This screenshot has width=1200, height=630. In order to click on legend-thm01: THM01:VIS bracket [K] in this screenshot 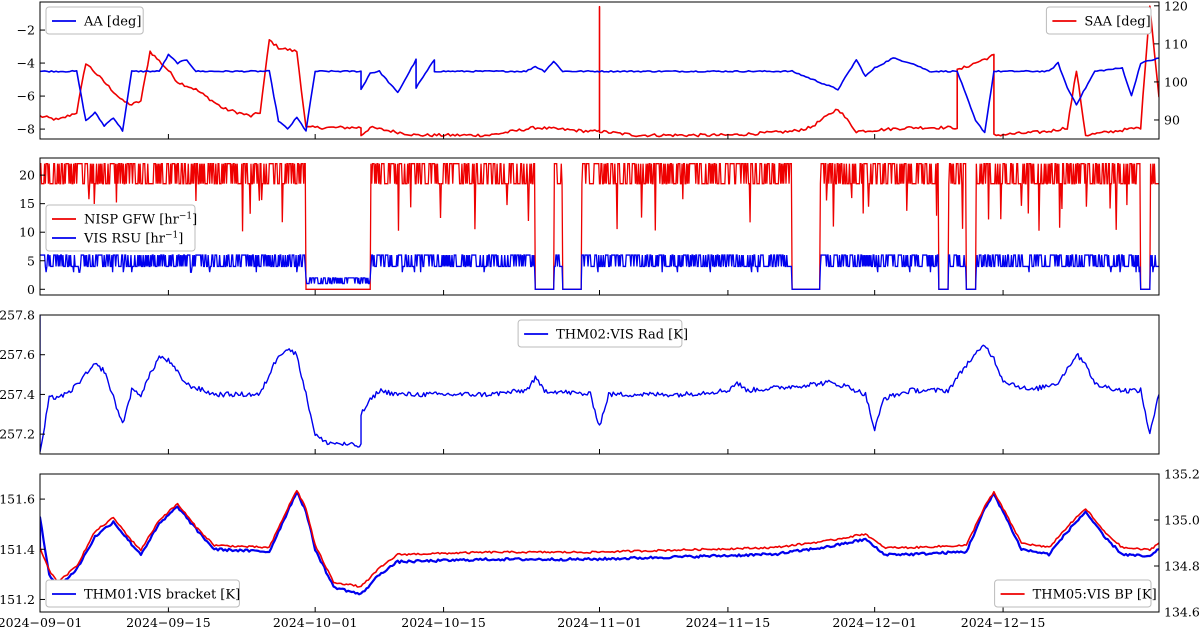, I will do `click(142, 593)`.